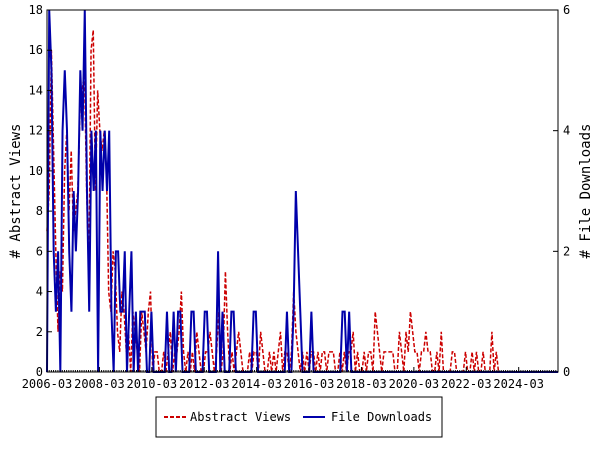 Image resolution: width=600 pixels, height=454 pixels. Describe the element at coordinates (39, 211) in the screenshot. I see `left-y-tick-label: 8` at that location.